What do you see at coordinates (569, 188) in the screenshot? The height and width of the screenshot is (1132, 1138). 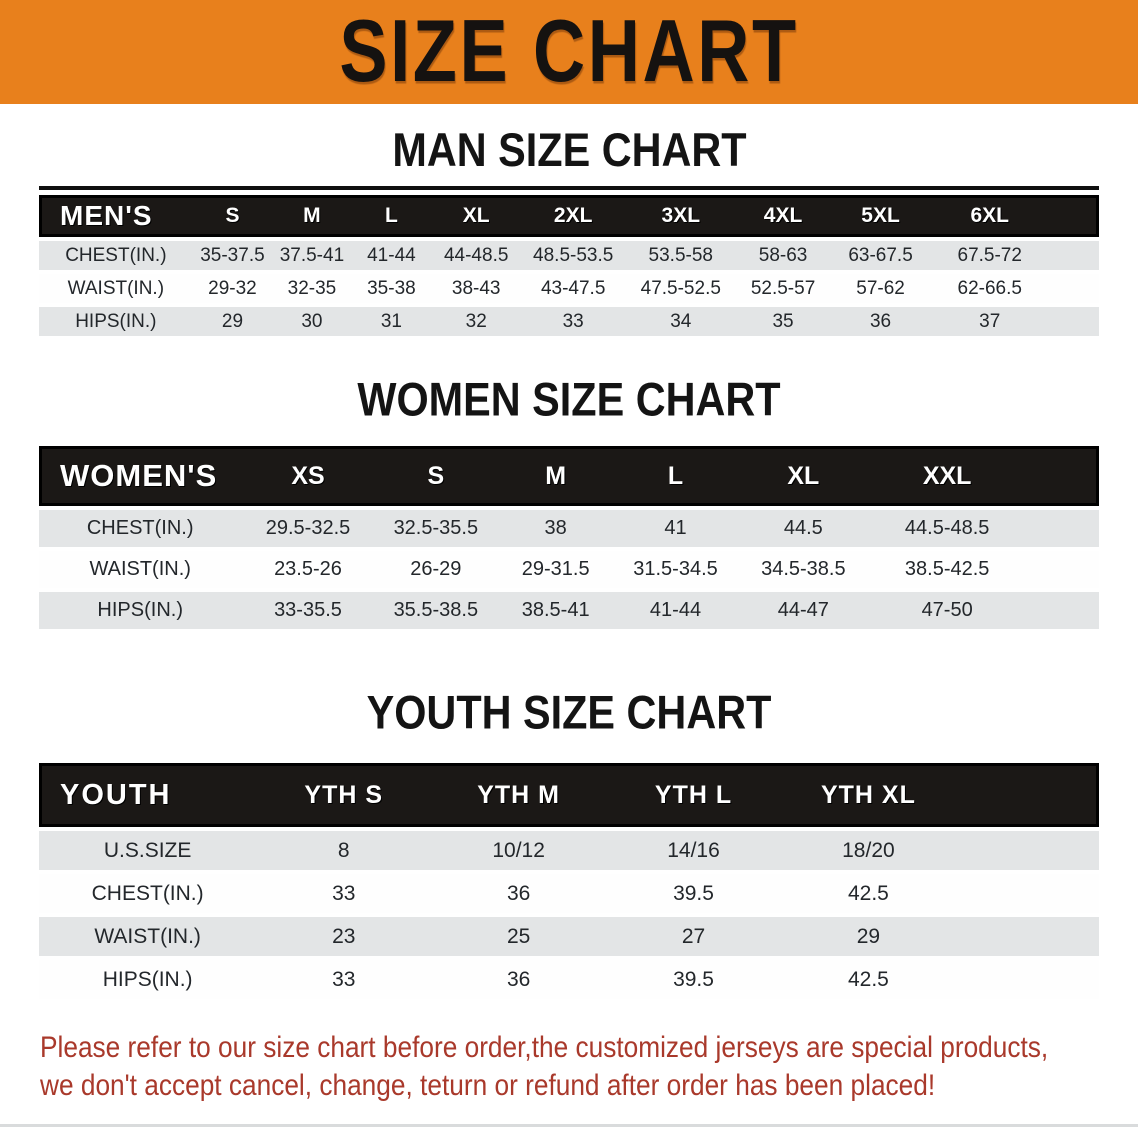 I see `men-table-top-rule` at bounding box center [569, 188].